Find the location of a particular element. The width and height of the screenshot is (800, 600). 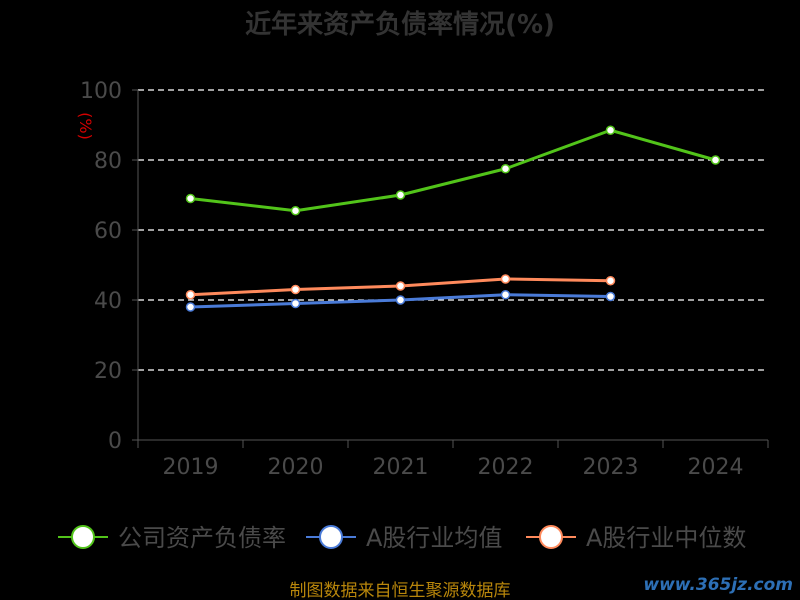

series-line is located at coordinates (453, 170).